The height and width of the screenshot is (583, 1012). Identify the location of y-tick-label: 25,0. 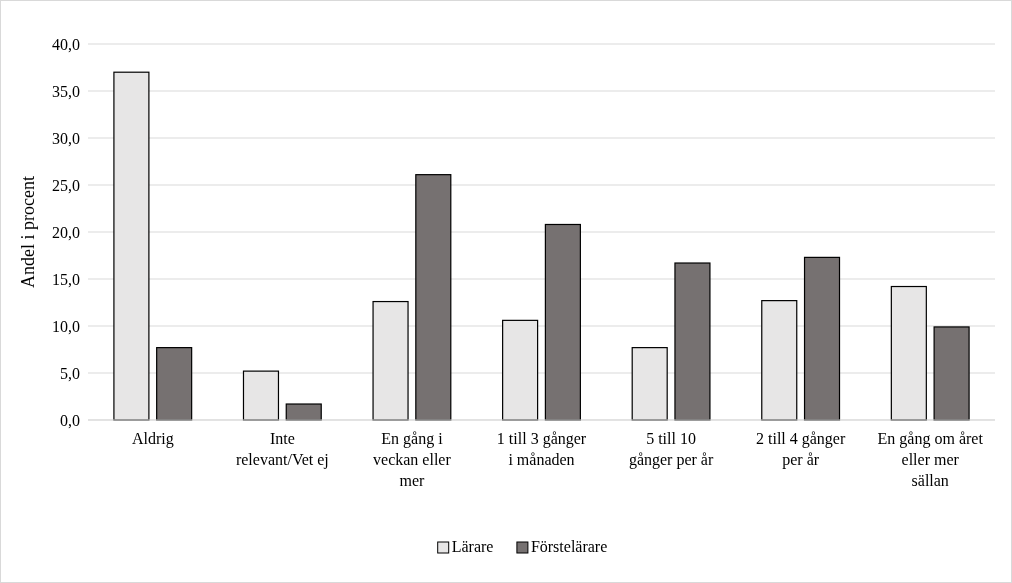
(66, 185).